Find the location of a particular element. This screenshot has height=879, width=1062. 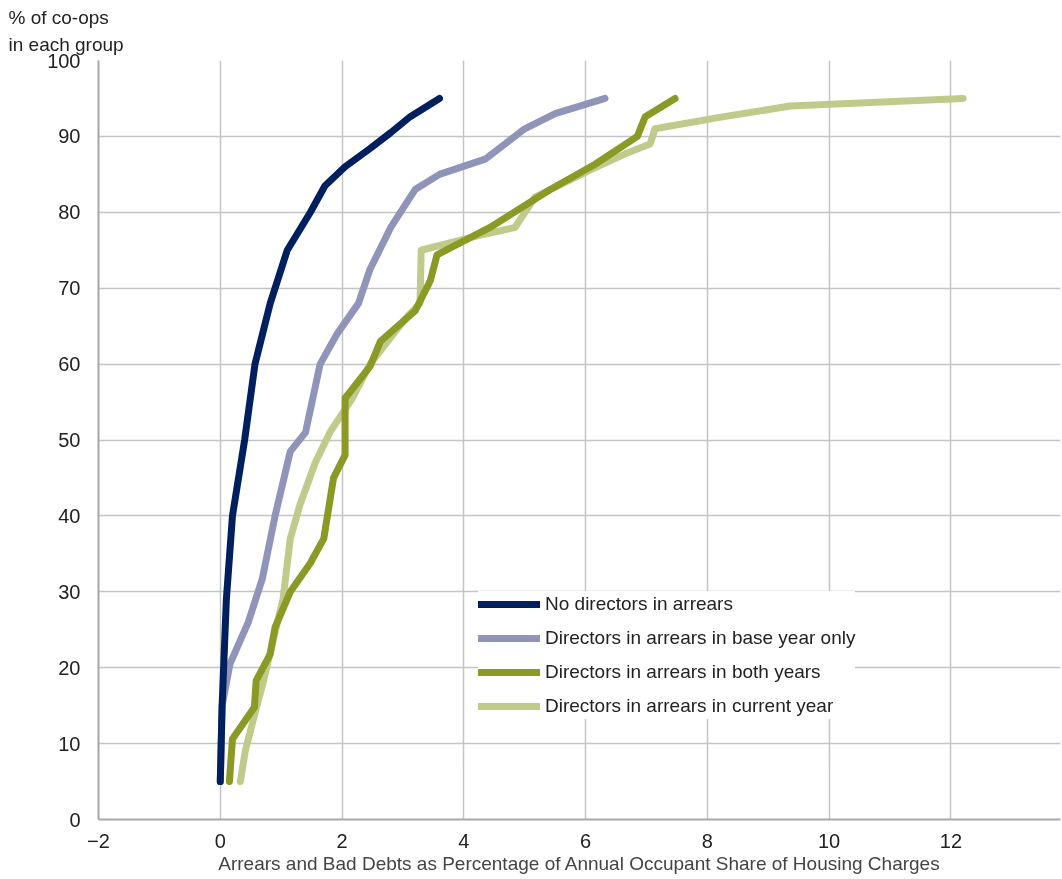

x-tick-label: 6 is located at coordinates (586, 840).